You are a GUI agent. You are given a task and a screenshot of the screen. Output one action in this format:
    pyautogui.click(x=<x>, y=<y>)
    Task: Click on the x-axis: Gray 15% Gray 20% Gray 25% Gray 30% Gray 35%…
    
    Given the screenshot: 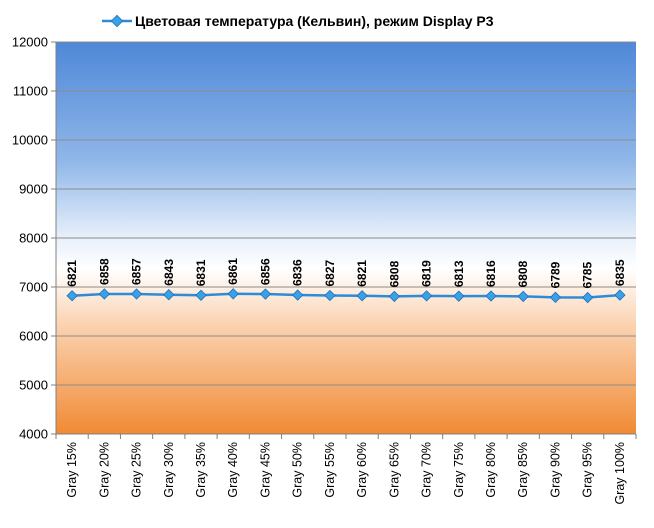 What is the action you would take?
    pyautogui.click(x=346, y=469)
    